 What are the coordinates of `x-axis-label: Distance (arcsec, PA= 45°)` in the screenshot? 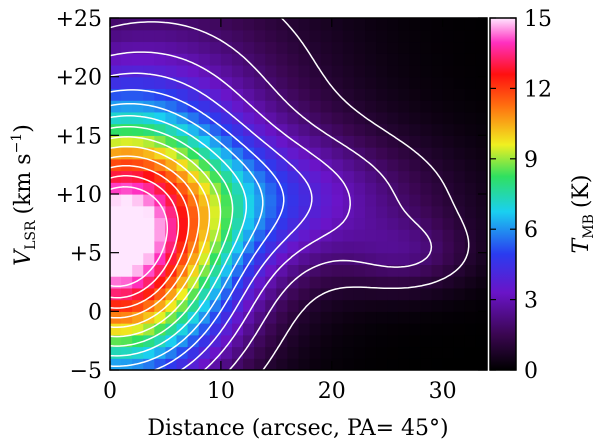 It's located at (297, 428).